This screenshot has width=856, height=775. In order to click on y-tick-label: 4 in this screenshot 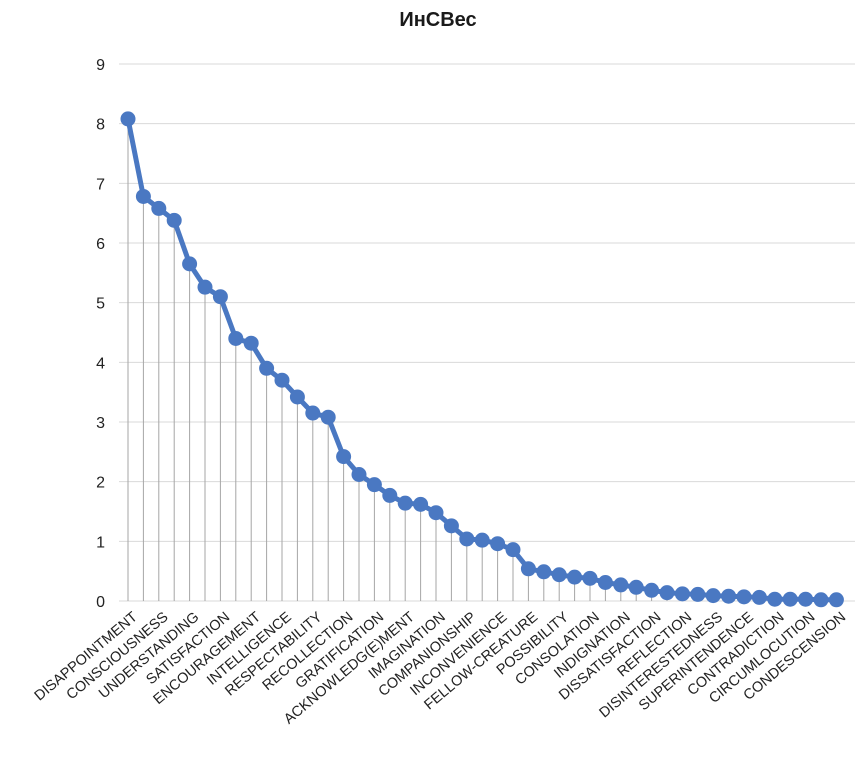, I will do `click(100, 363)`.